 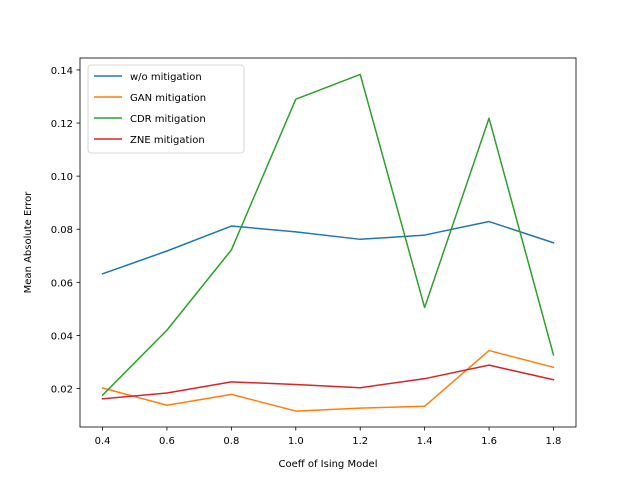 What do you see at coordinates (296, 441) in the screenshot?
I see `x-tick-label: 1.0` at bounding box center [296, 441].